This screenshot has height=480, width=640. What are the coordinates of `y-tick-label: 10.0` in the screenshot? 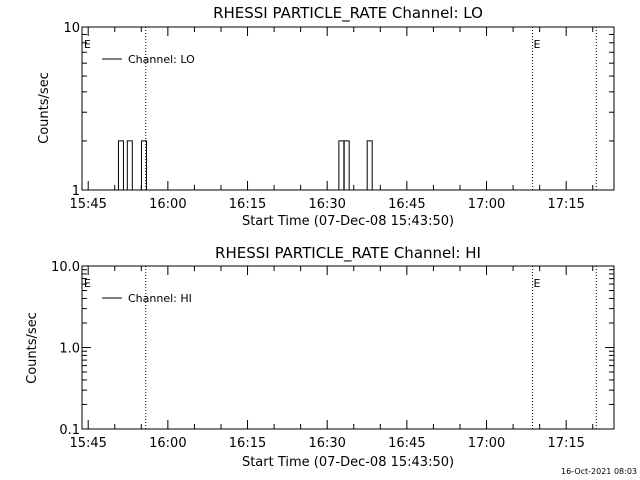 It's located at (65, 267).